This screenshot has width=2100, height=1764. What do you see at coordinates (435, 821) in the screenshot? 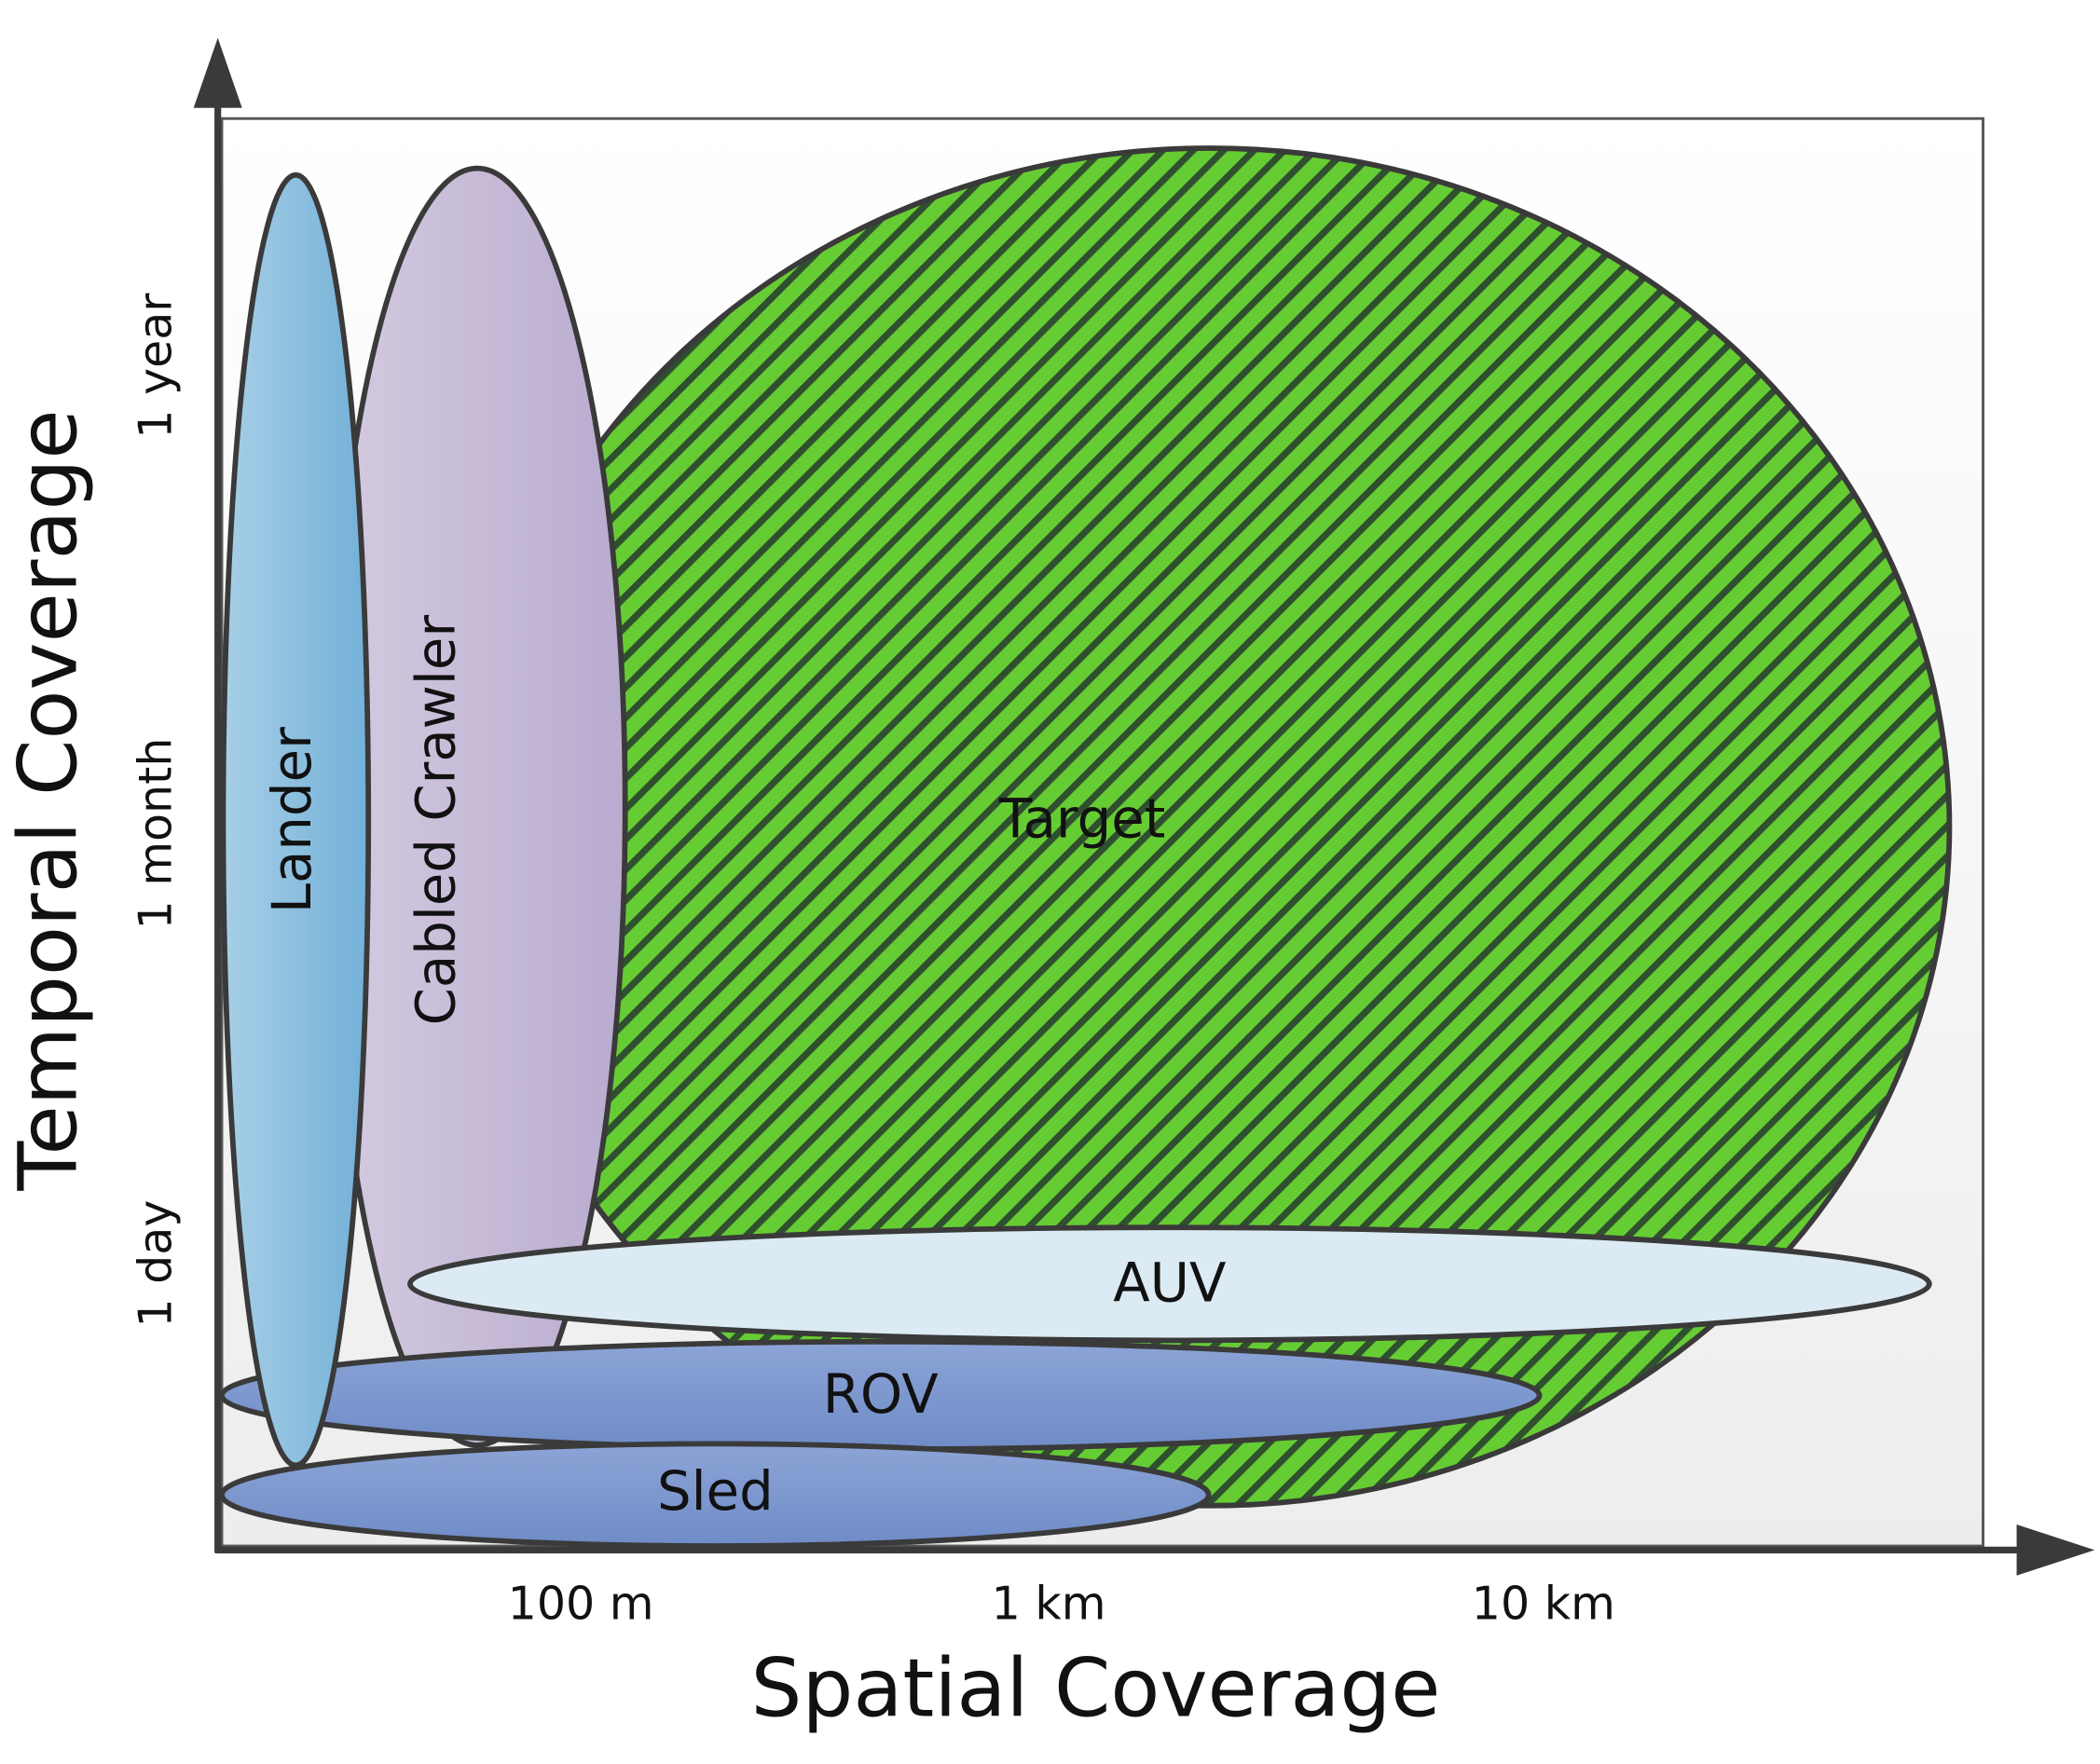
I see `region-label: Cabled Crawler` at bounding box center [435, 821].